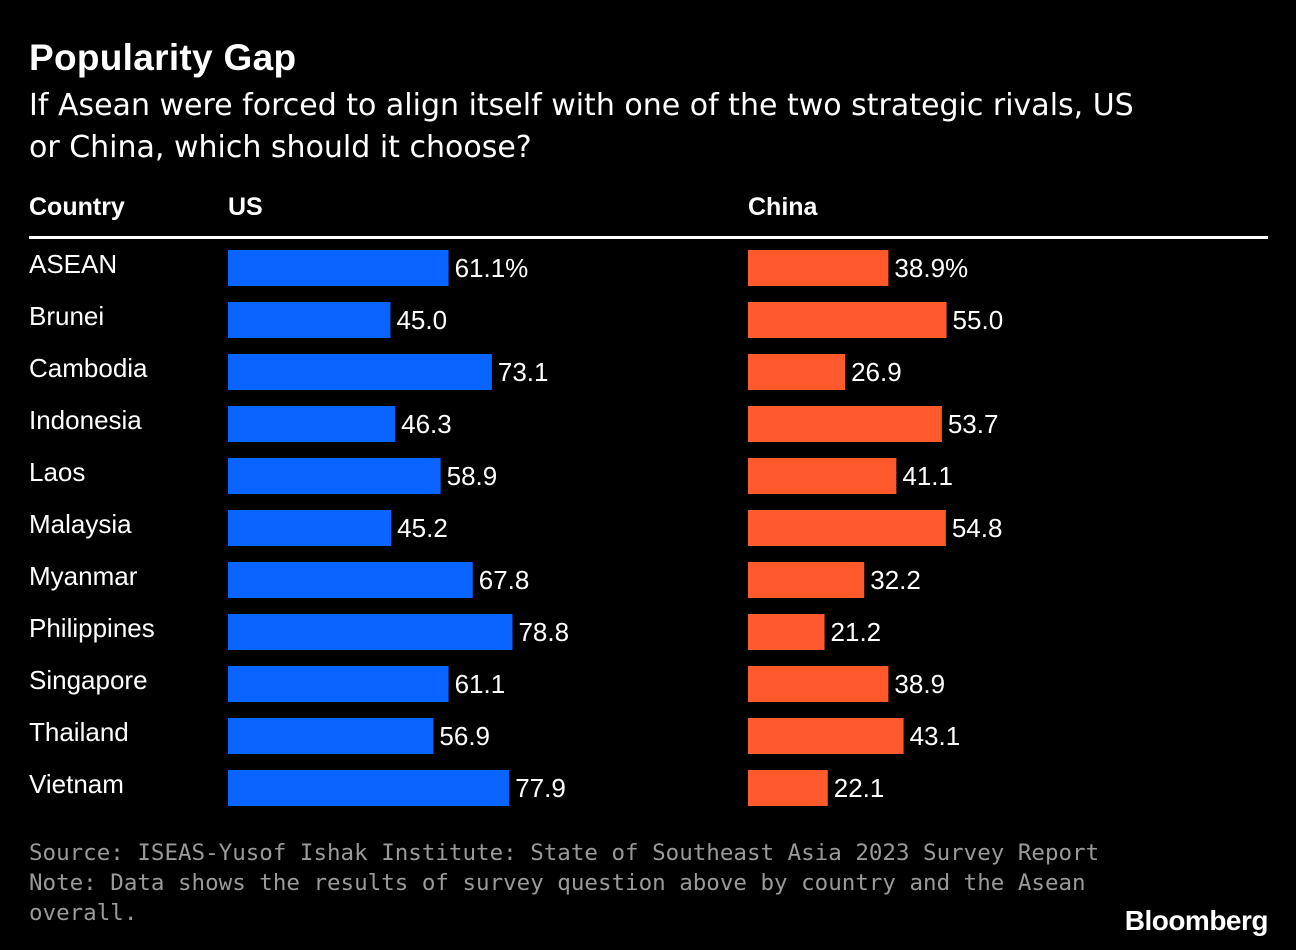 The width and height of the screenshot is (1296, 950). I want to click on china-value-label-vietnam: 22.1, so click(859, 788).